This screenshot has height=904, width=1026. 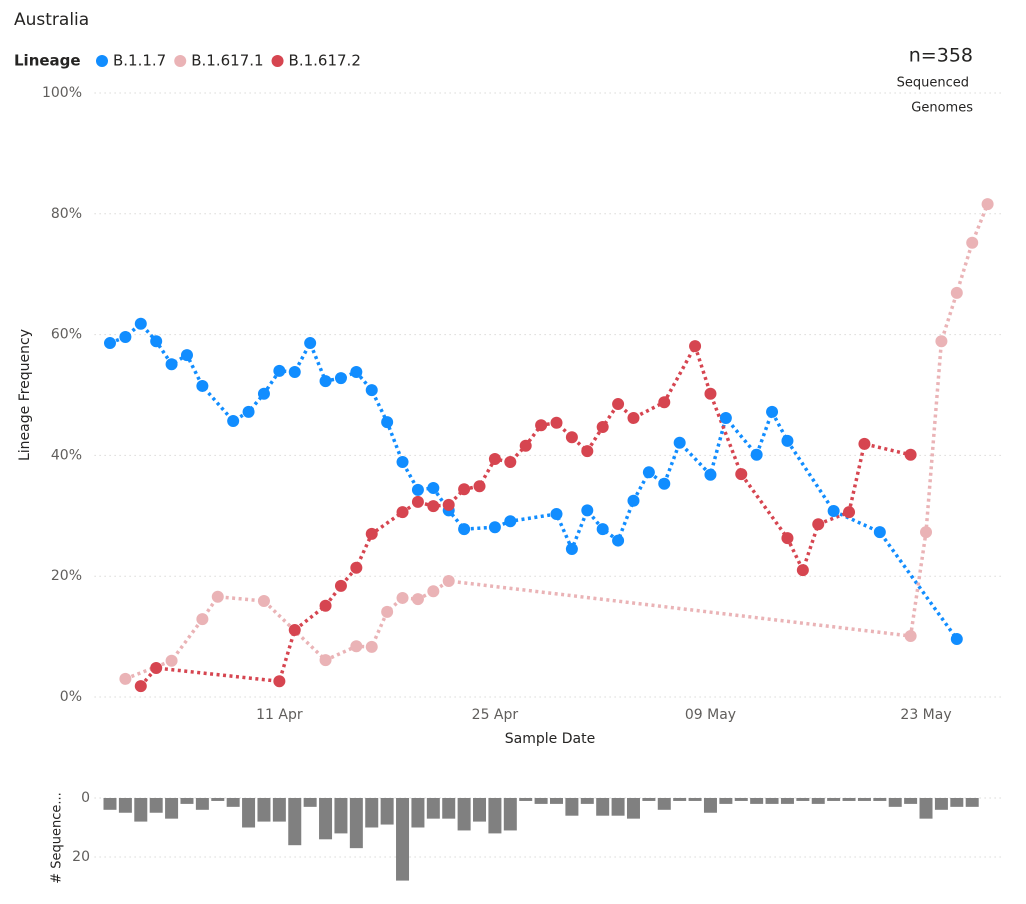 What do you see at coordinates (710, 715) in the screenshot?
I see `x-tick-label: 09 May` at bounding box center [710, 715].